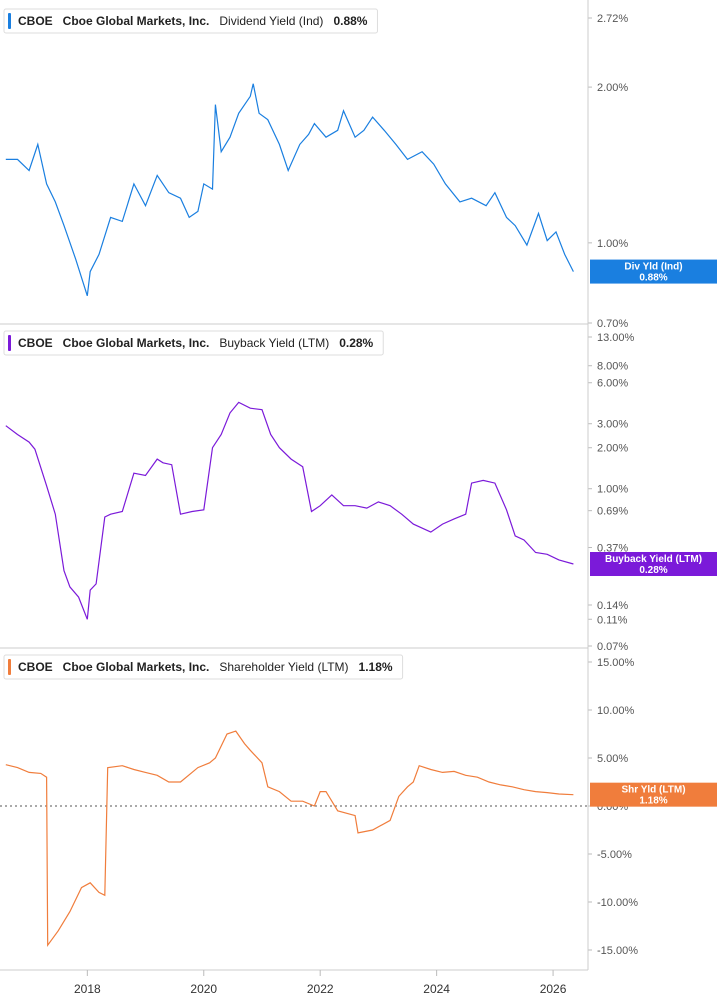  Describe the element at coordinates (616, 338) in the screenshot. I see `y-tick-label: 13.00%` at that location.